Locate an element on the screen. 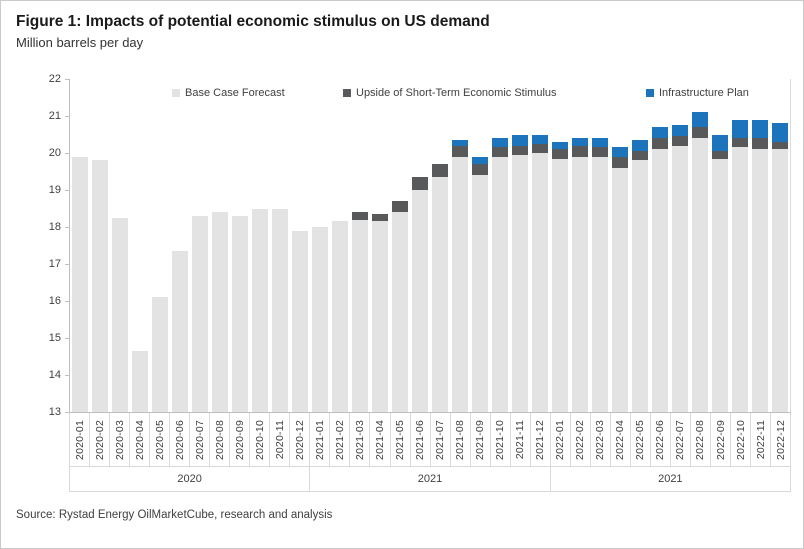  x-tick-month-label: 2021-01 is located at coordinates (319, 439).